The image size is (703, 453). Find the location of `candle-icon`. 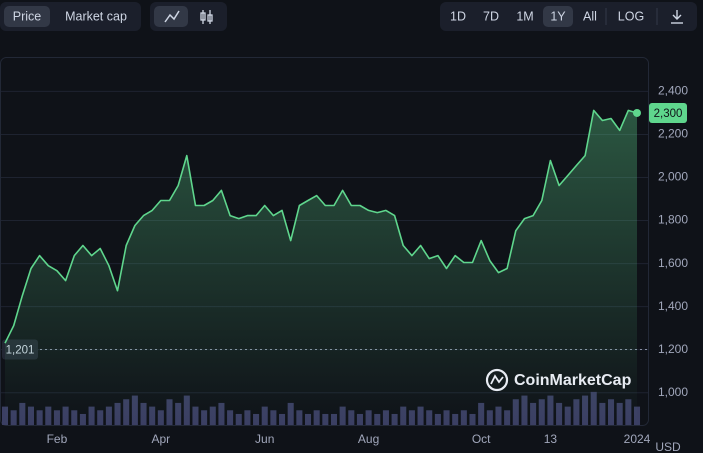

candle-icon is located at coordinates (206, 17).